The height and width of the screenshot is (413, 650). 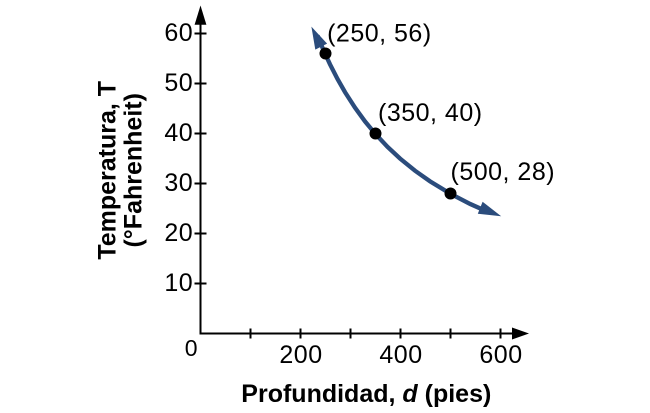 I want to click on svg-text: Profundidad, d (pies), so click(x=366, y=394).